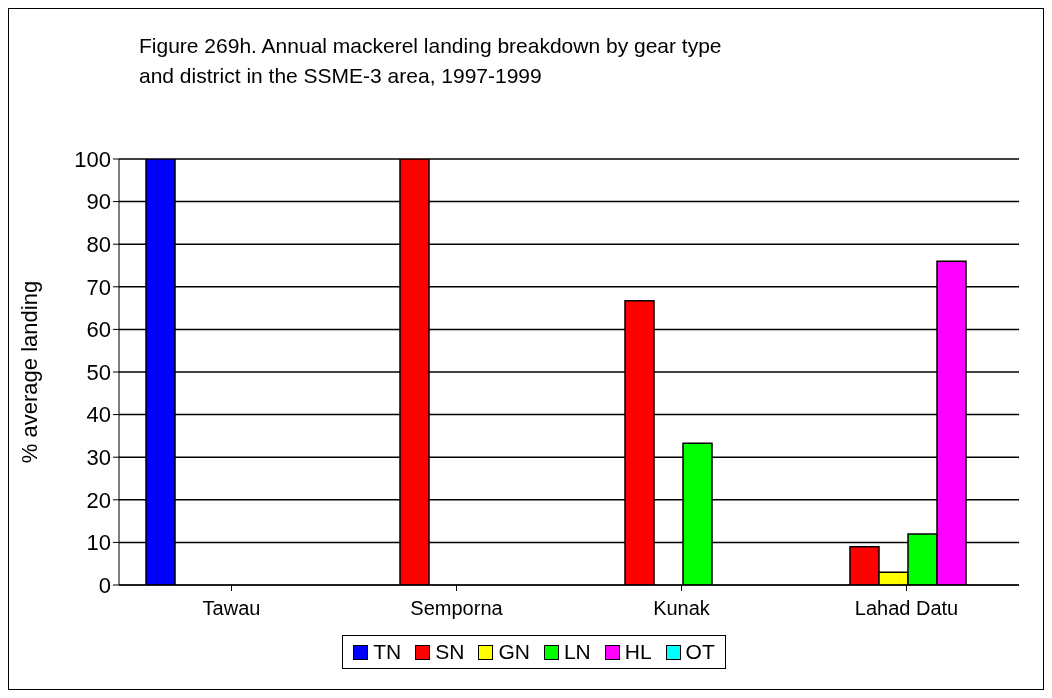  What do you see at coordinates (682, 608) in the screenshot?
I see `x-tick-label: Kunak` at bounding box center [682, 608].